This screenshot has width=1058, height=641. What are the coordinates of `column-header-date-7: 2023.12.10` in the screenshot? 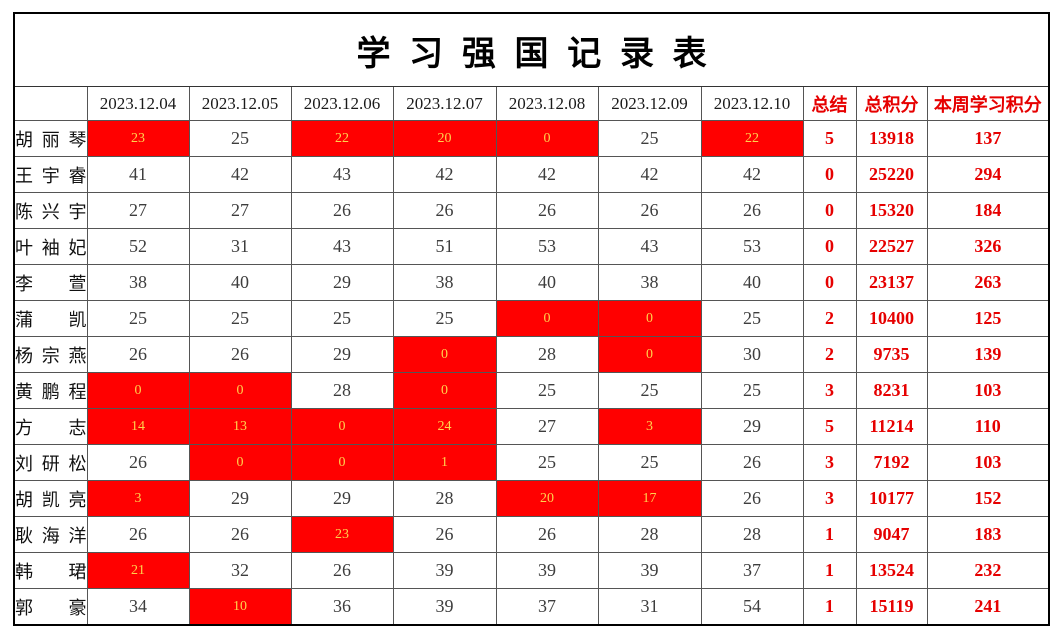 It's located at (752, 103).